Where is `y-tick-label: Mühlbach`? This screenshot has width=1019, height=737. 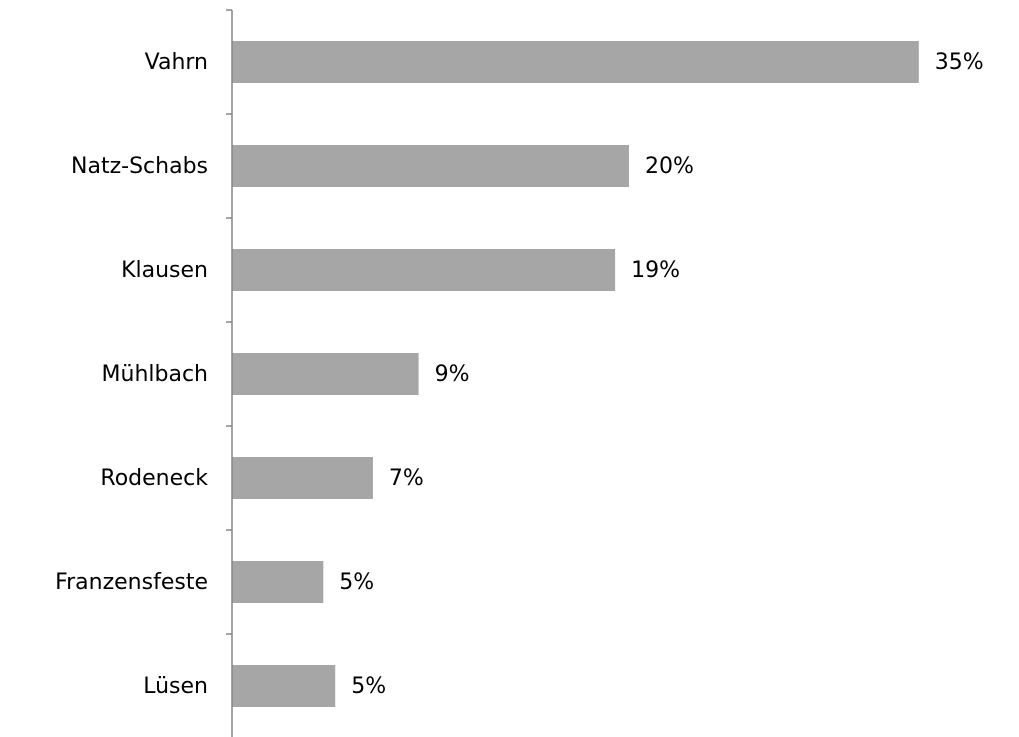 y-tick-label: Mühlbach is located at coordinates (155, 374).